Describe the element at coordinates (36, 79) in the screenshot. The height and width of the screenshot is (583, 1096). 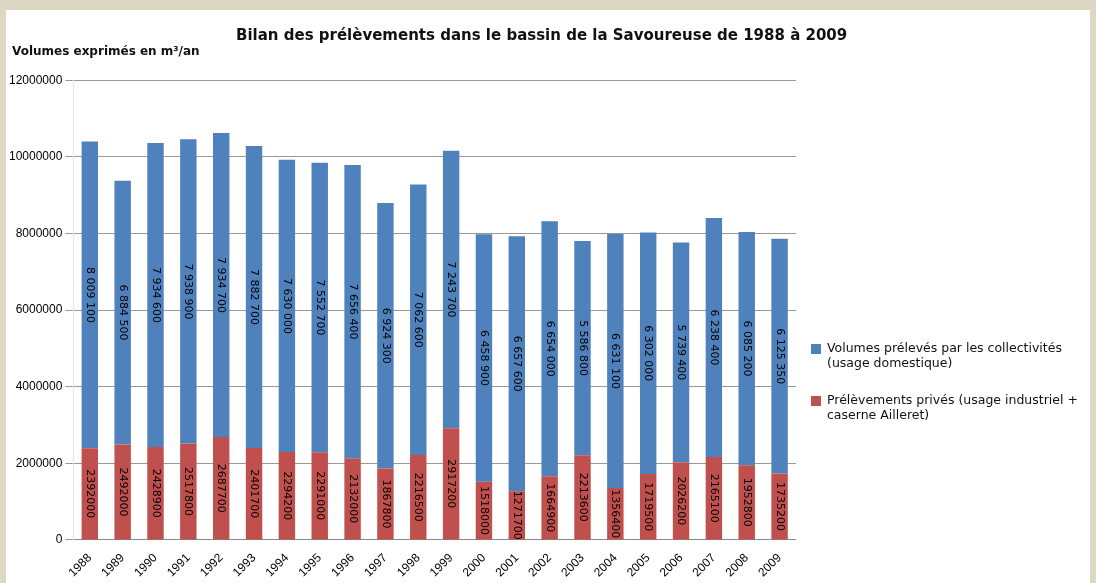
I see `y-tick-label: 12000000` at that location.